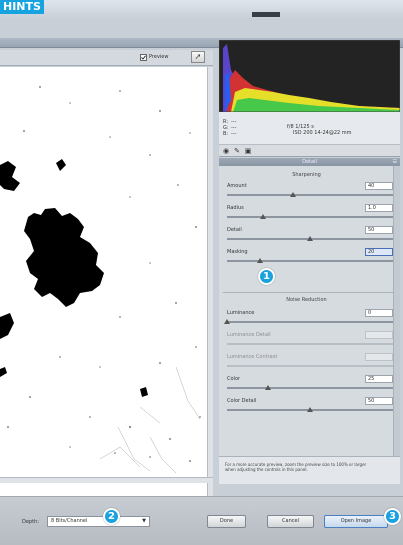 Image resolution: width=403 pixels, height=545 pixels. I want to click on color-input: 25, so click(379, 379).